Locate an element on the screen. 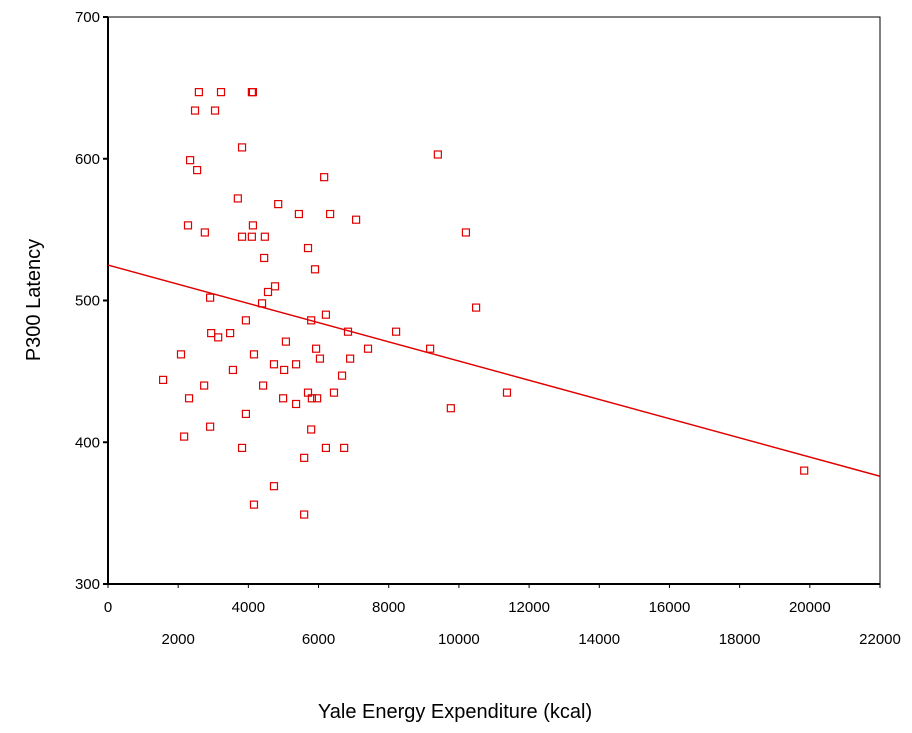  x-tick-label: 12000 is located at coordinates (529, 607).